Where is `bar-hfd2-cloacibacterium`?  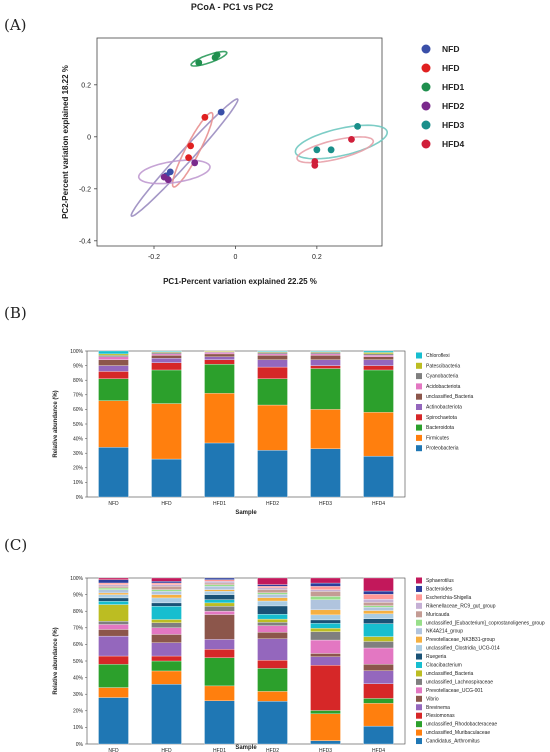
bar-hfd2-cloacibacterium is located at coordinates (272, 617).